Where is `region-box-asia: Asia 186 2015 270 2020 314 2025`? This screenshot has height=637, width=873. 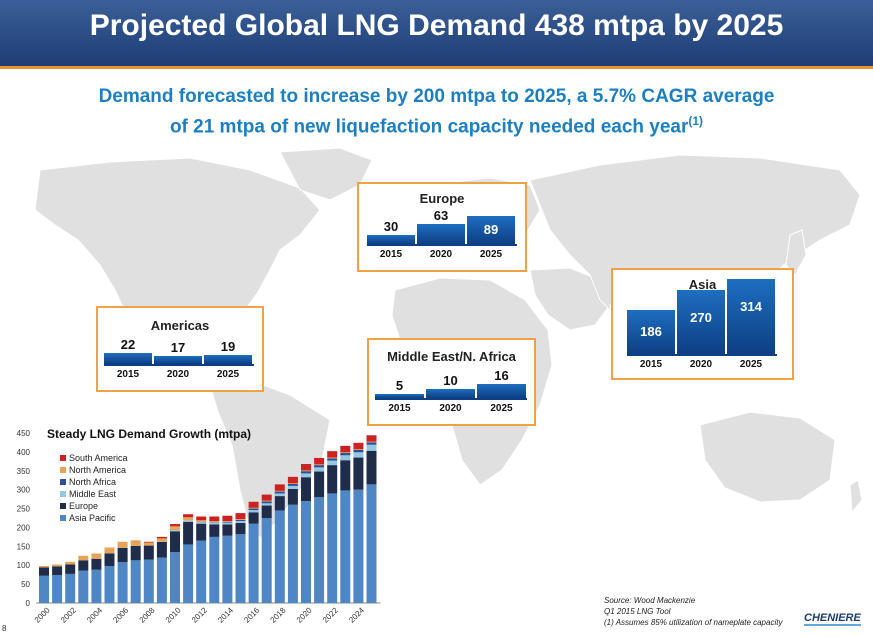 region-box-asia: Asia 186 2015 270 2020 314 2025 is located at coordinates (702, 324).